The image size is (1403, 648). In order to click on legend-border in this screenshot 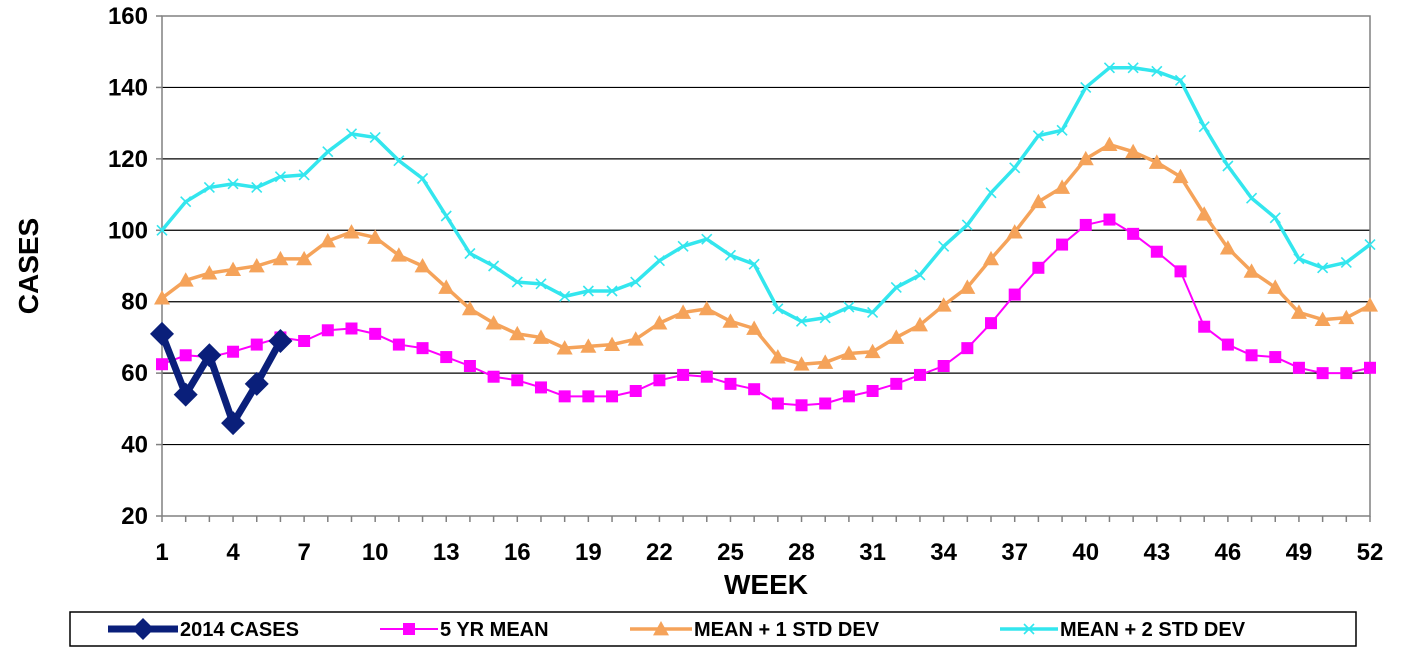, I will do `click(713, 629)`.